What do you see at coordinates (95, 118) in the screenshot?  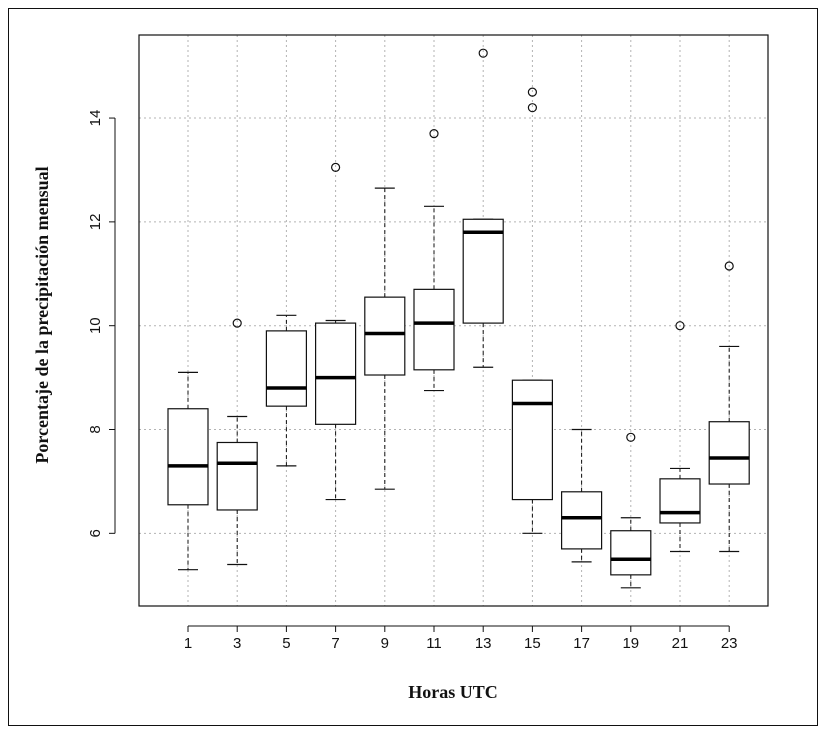 I see `y-tick-label: 14` at bounding box center [95, 118].